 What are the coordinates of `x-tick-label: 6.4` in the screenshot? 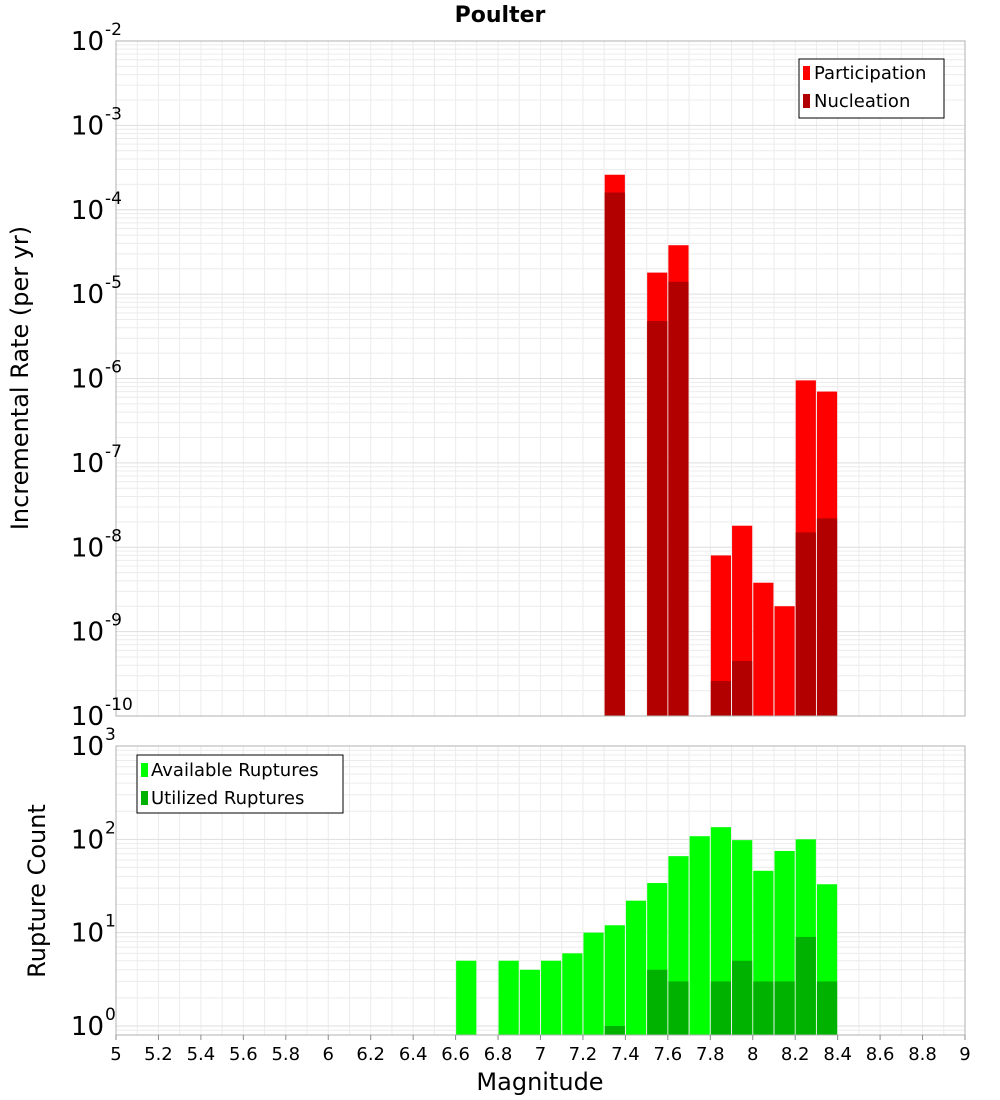 It's located at (413, 1054).